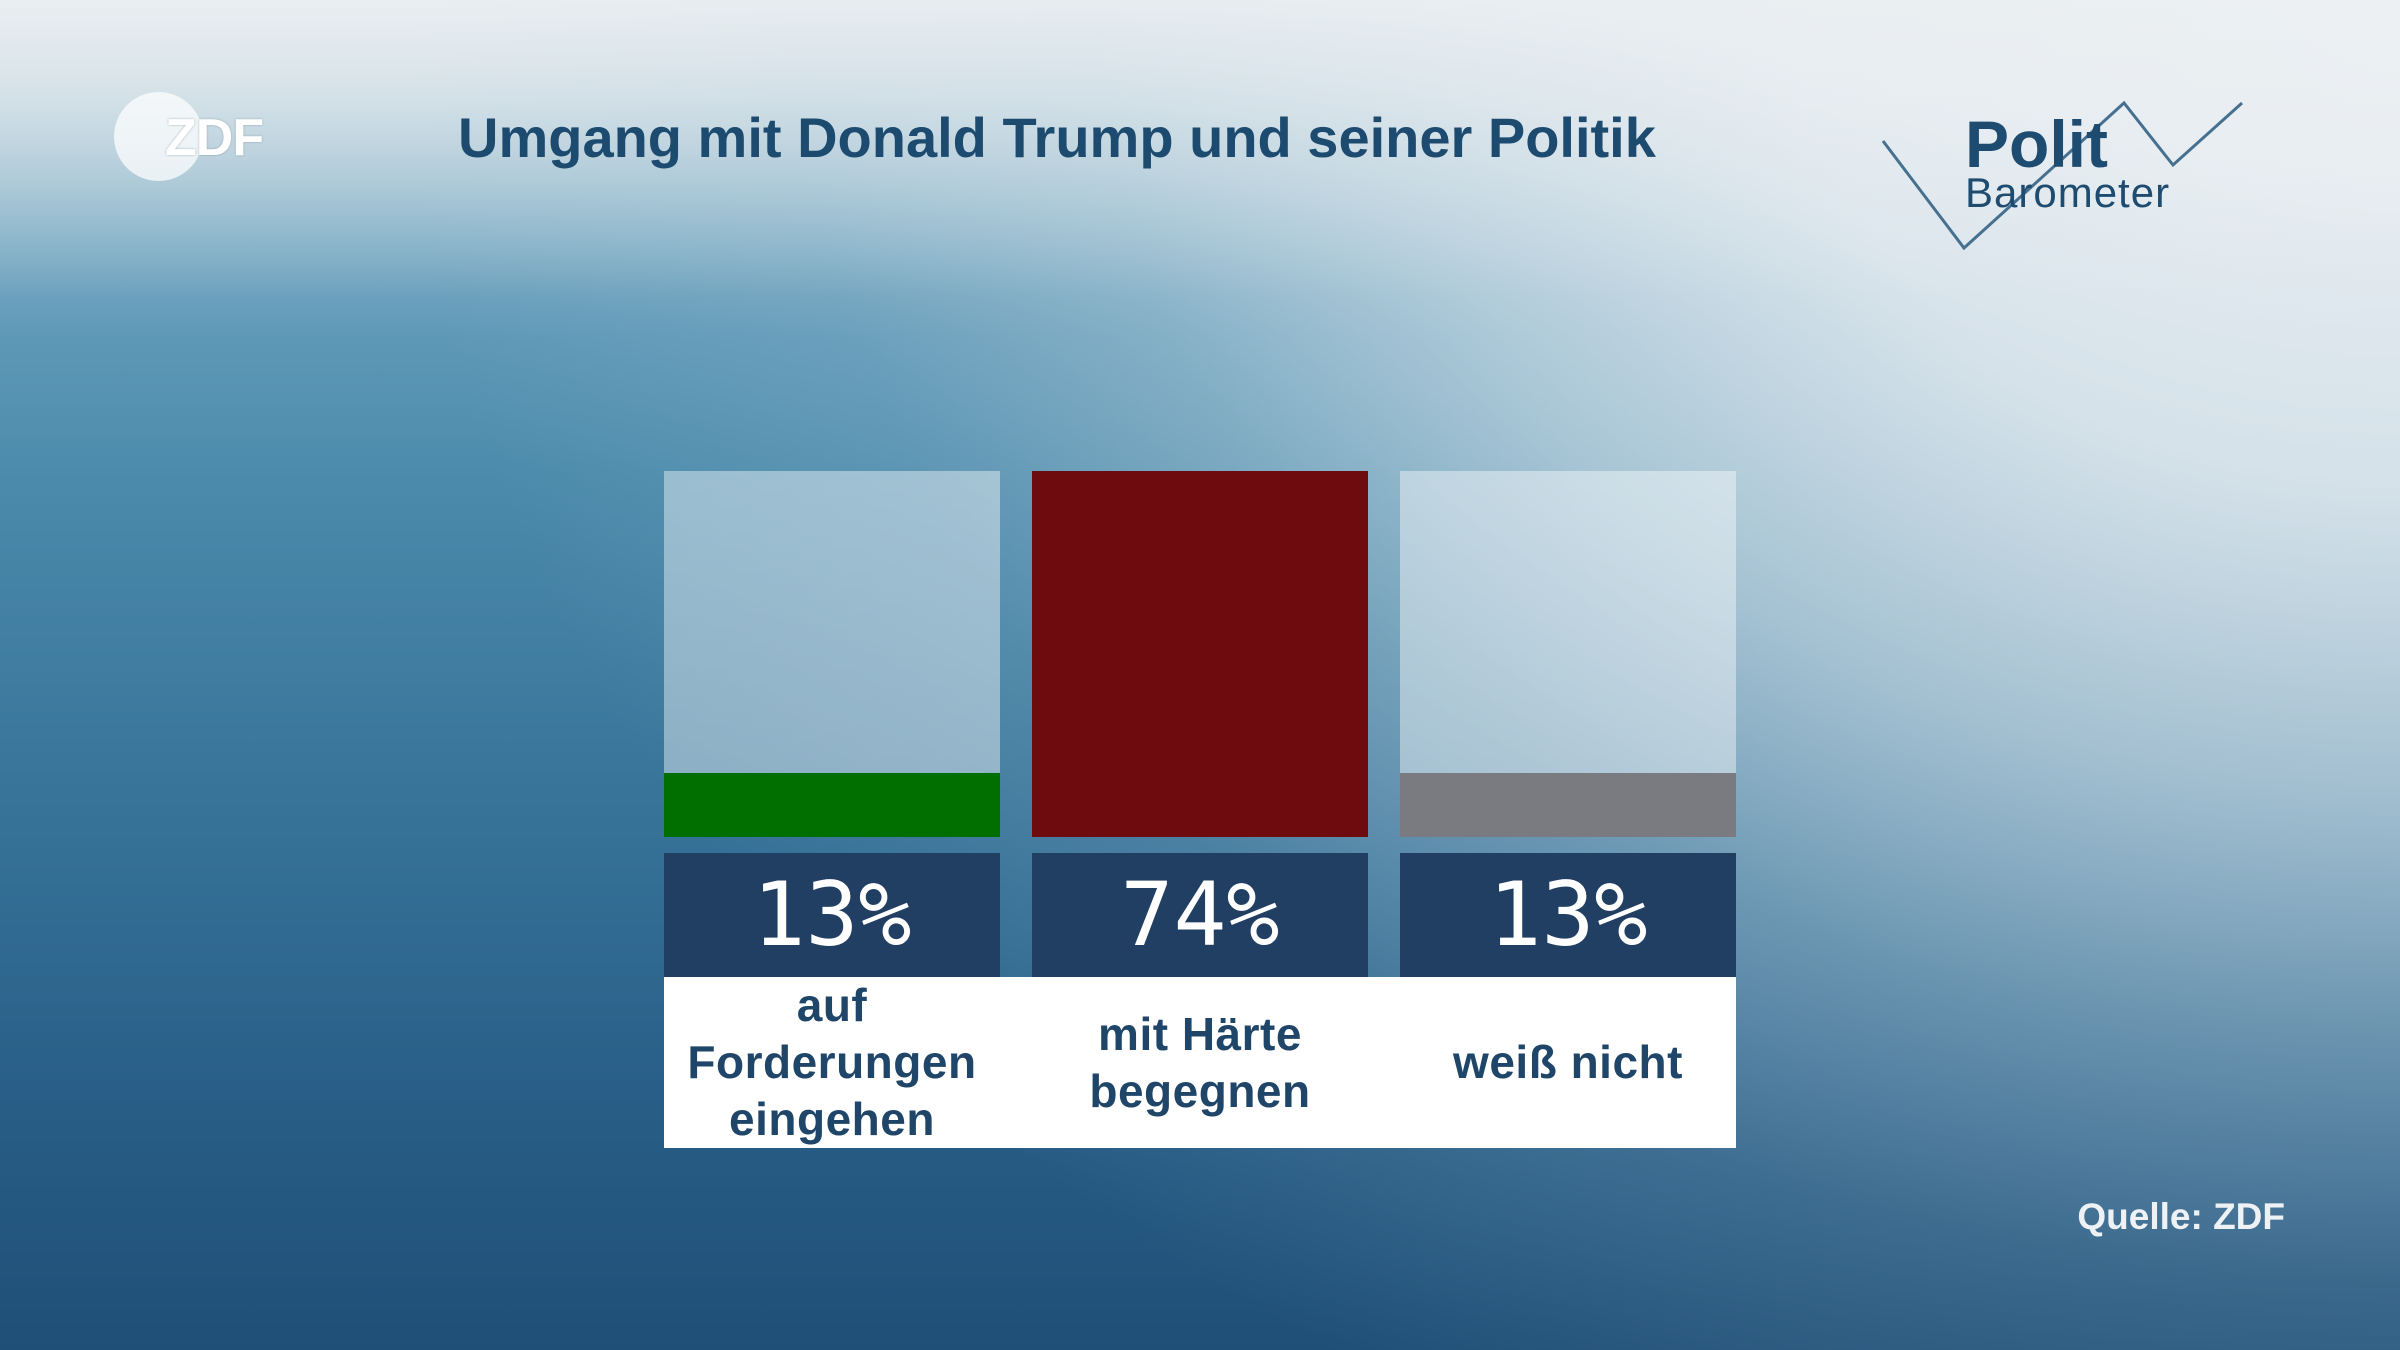 This screenshot has width=2400, height=1350. I want to click on zdf-logo-circle, so click(158, 136).